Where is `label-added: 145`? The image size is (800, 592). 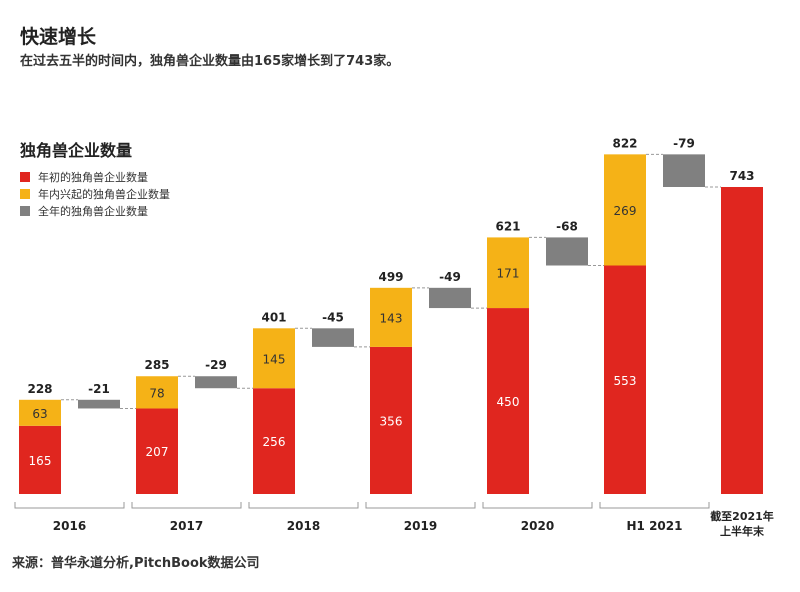
label-added: 145 is located at coordinates (274, 359).